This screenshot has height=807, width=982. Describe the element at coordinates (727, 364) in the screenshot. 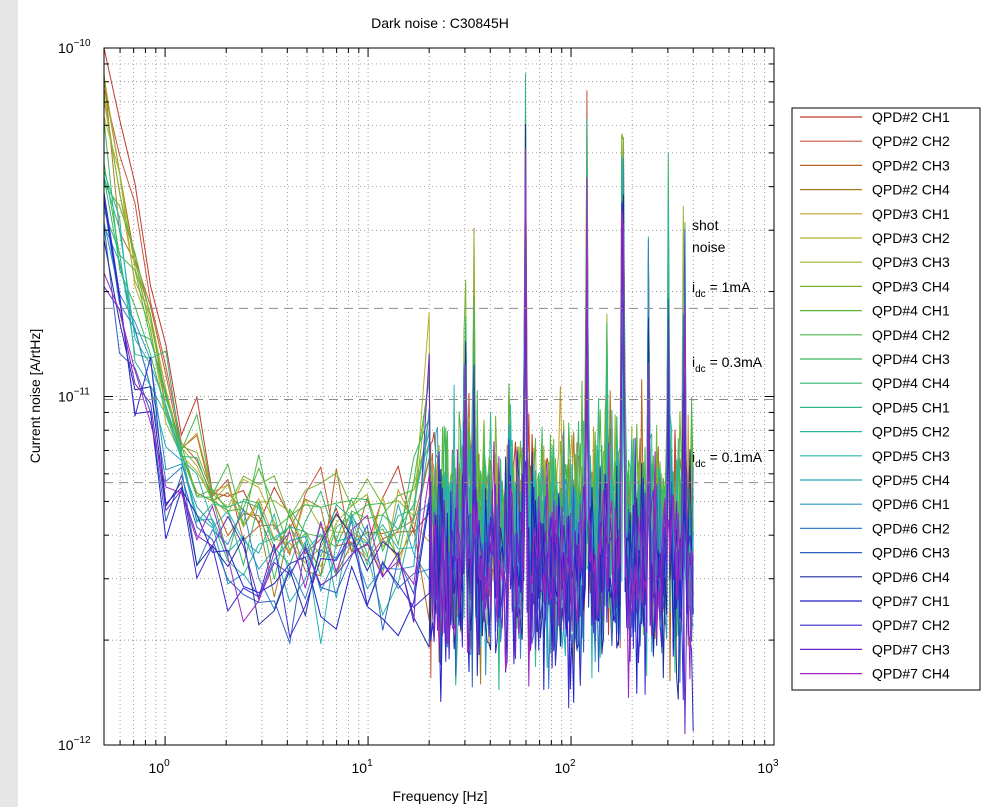

I see `annotation-idc-03ma: idc = 0.3mA` at that location.